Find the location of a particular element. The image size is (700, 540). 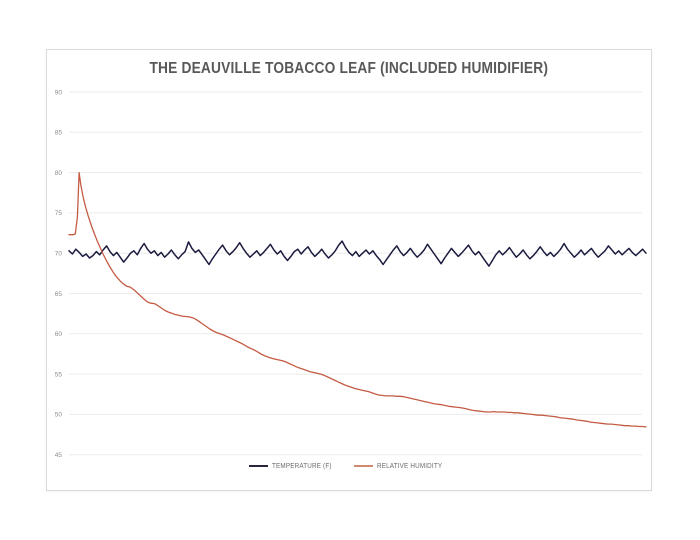

y-tick-label: 55 is located at coordinates (59, 374).